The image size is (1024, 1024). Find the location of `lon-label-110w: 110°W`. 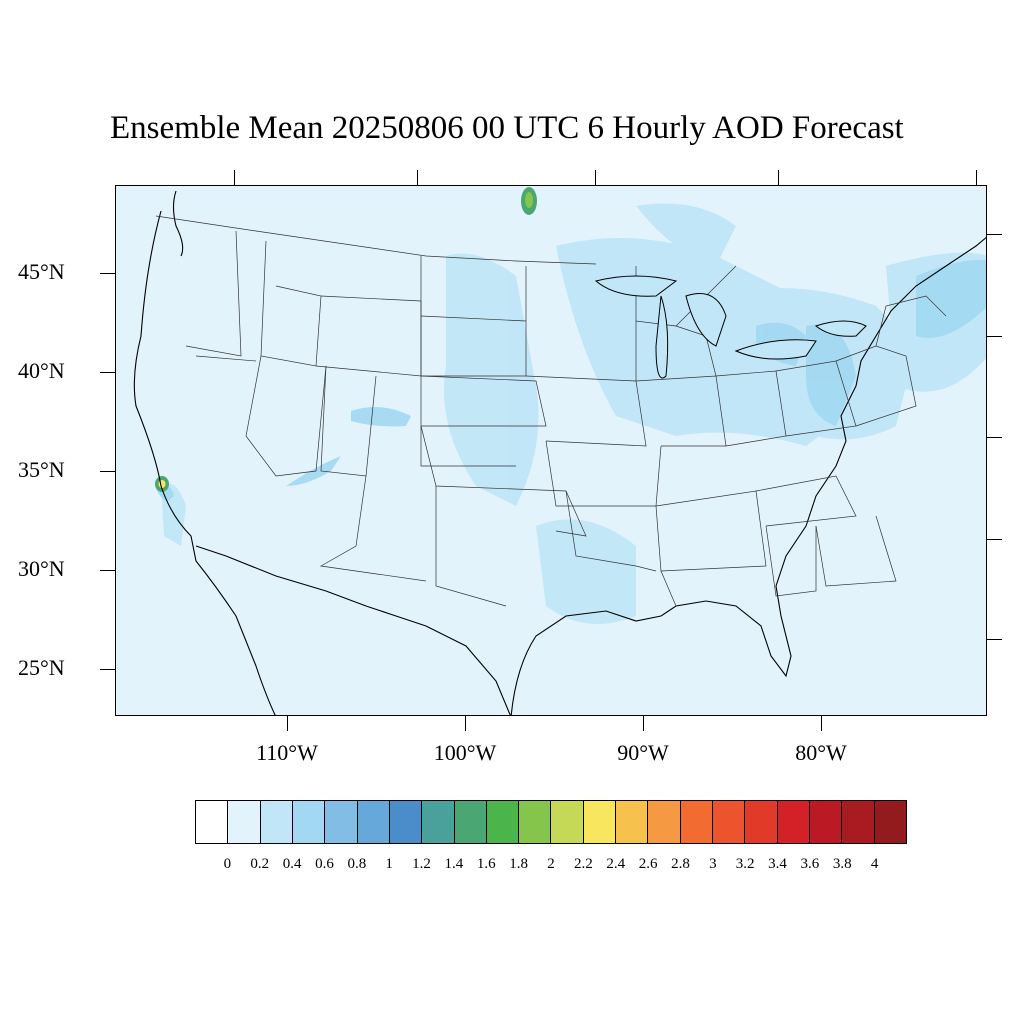

lon-label-110w: 110°W is located at coordinates (287, 752).